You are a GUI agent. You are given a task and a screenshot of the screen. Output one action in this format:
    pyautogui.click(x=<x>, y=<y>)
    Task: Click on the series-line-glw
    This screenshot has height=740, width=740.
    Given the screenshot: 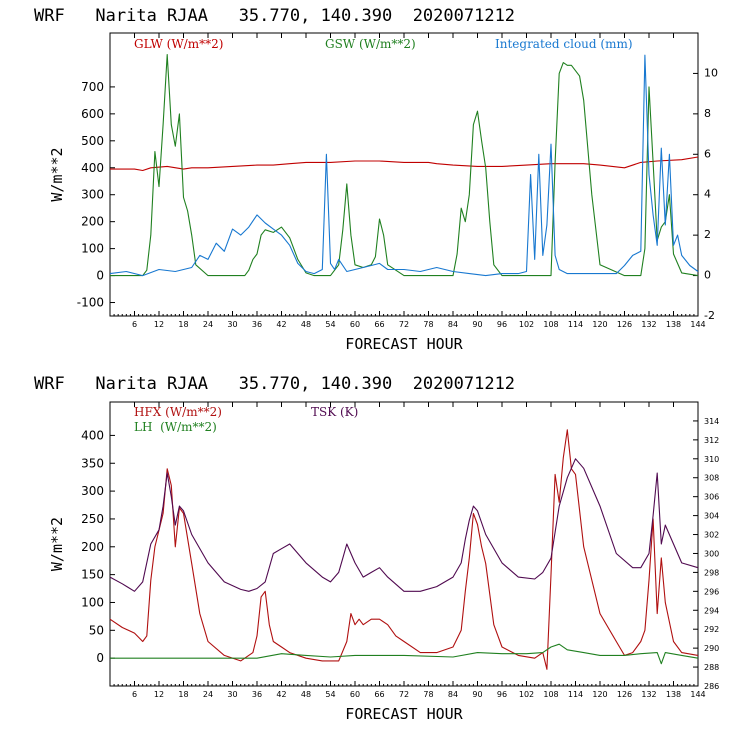 What is the action you would take?
    pyautogui.click(x=404, y=164)
    